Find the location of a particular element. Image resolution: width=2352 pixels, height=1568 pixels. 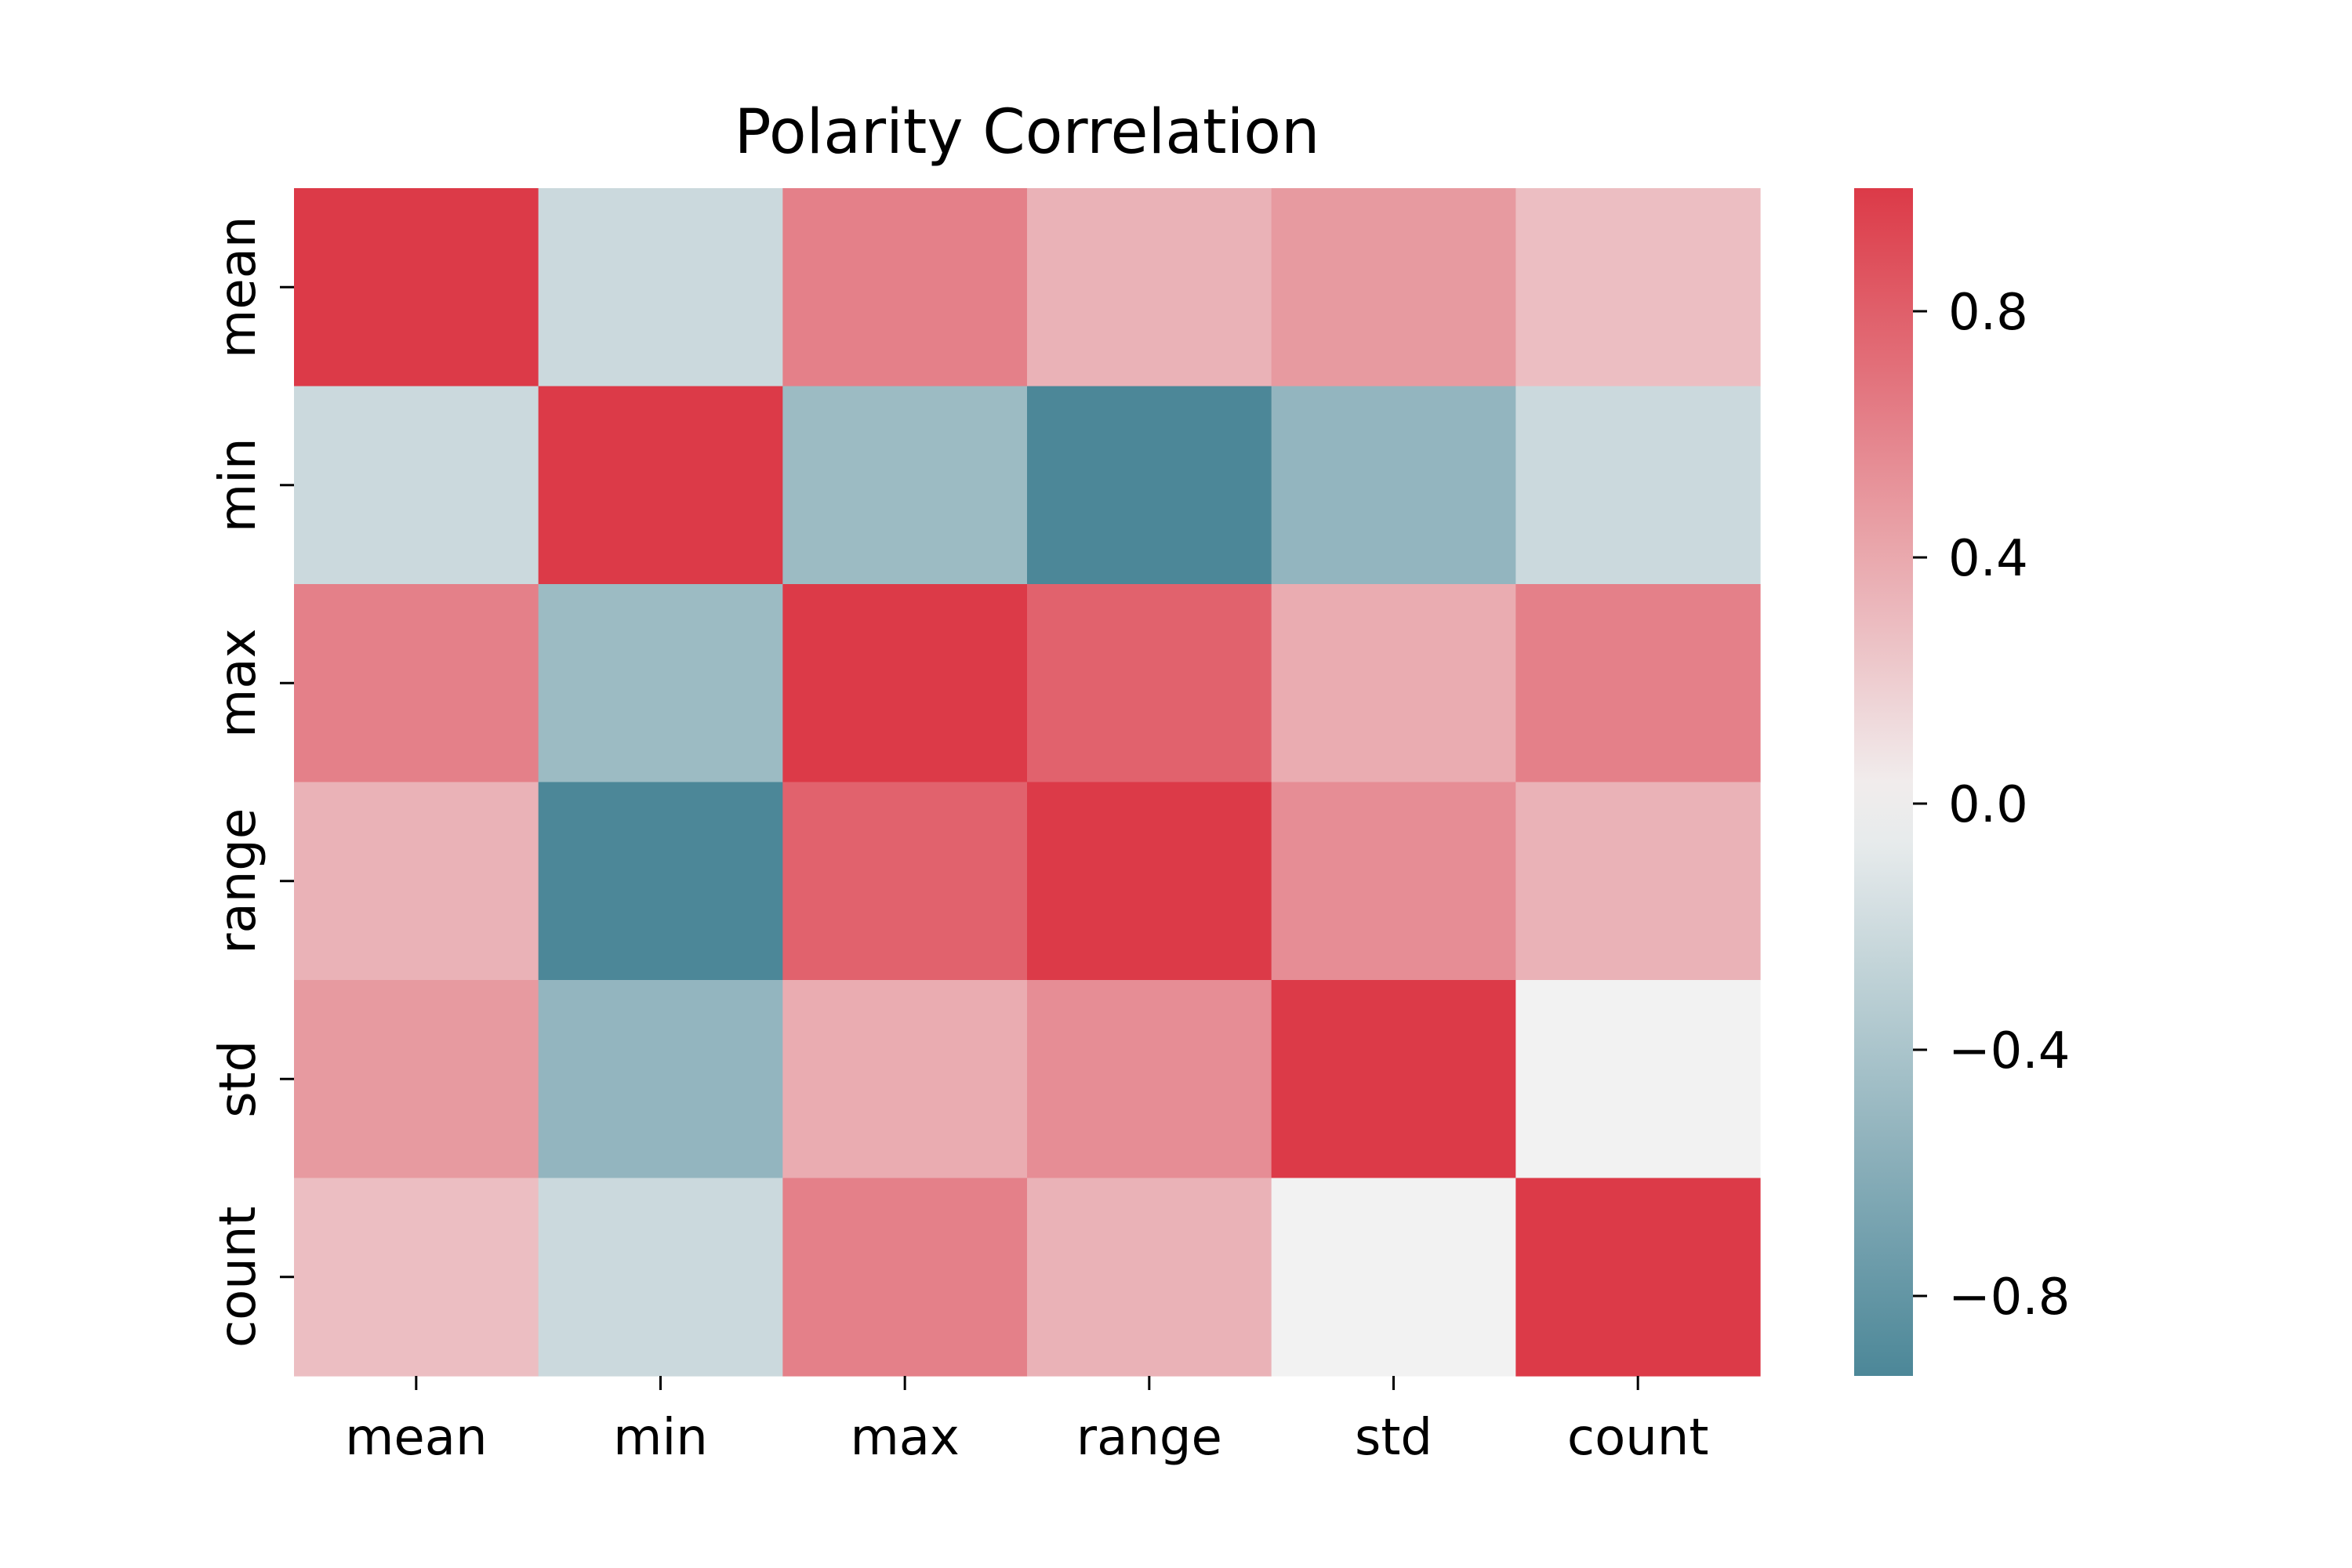

y-tick-label: max is located at coordinates (238, 683).